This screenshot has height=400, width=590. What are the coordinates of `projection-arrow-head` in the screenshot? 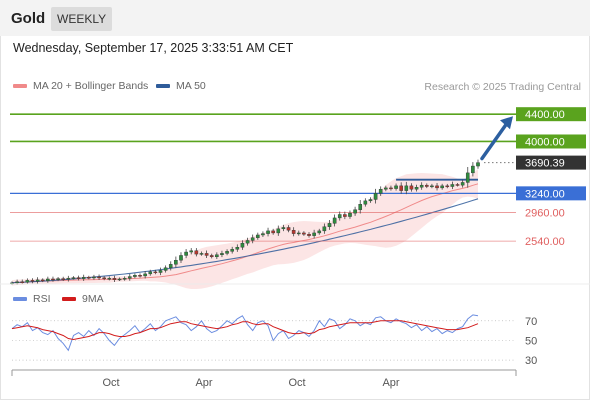 It's located at (506, 123).